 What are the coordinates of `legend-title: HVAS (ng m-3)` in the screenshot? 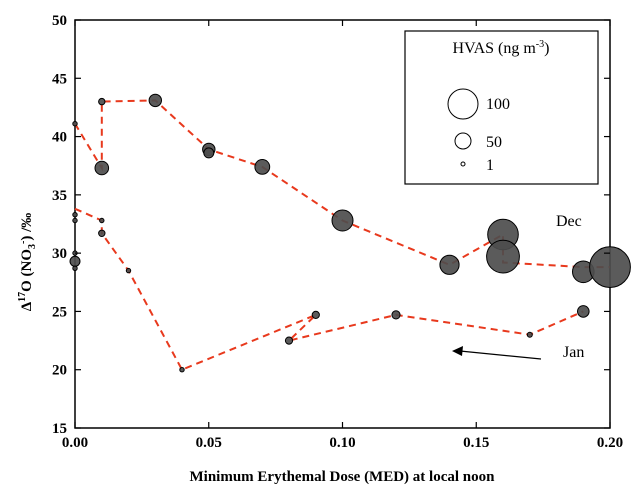 It's located at (501, 48).